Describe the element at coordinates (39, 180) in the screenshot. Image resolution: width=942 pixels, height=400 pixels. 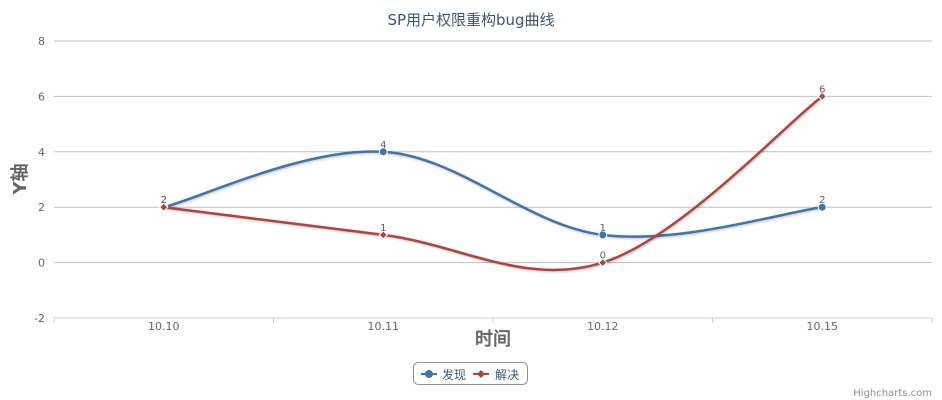
I see `y-tick-labels: -2 0 2 4 6 8` at that location.